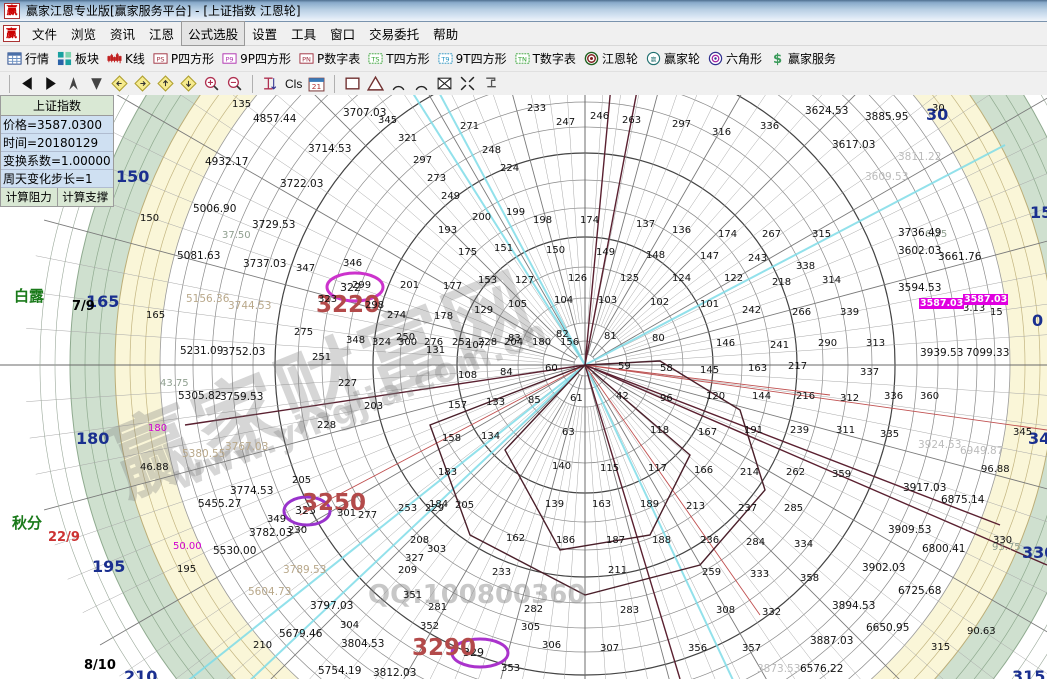  What do you see at coordinates (29, 59) in the screenshot?
I see `toolbar-button-quotes: 行情` at bounding box center [29, 59].